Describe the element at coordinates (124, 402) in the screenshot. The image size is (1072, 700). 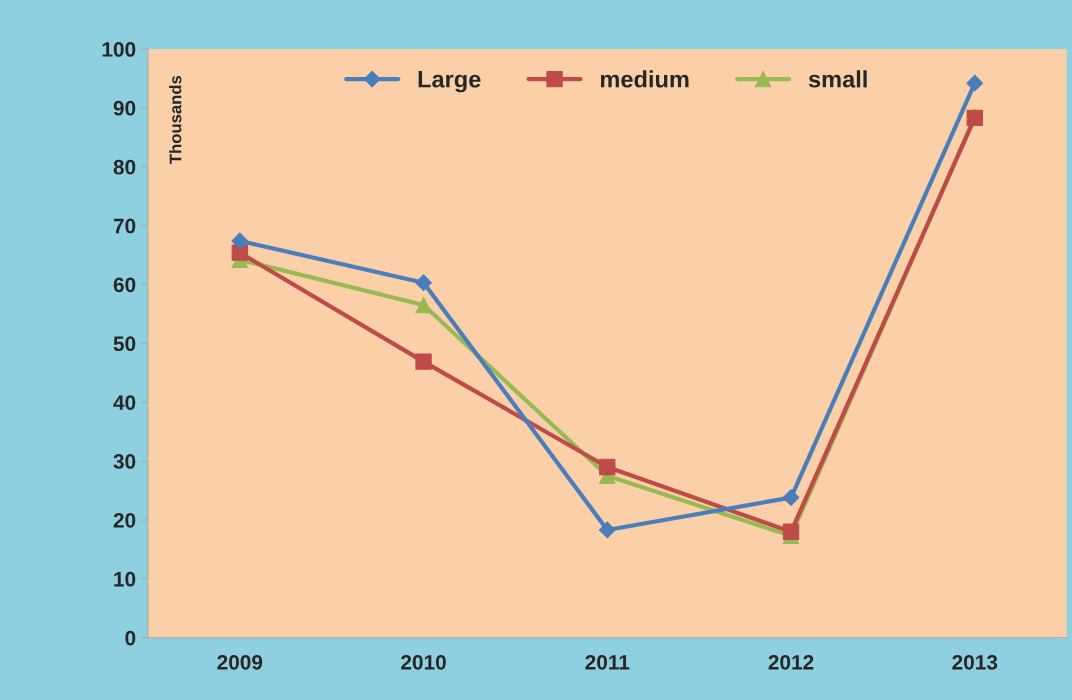
I see `y-tick-label: 40` at that location.